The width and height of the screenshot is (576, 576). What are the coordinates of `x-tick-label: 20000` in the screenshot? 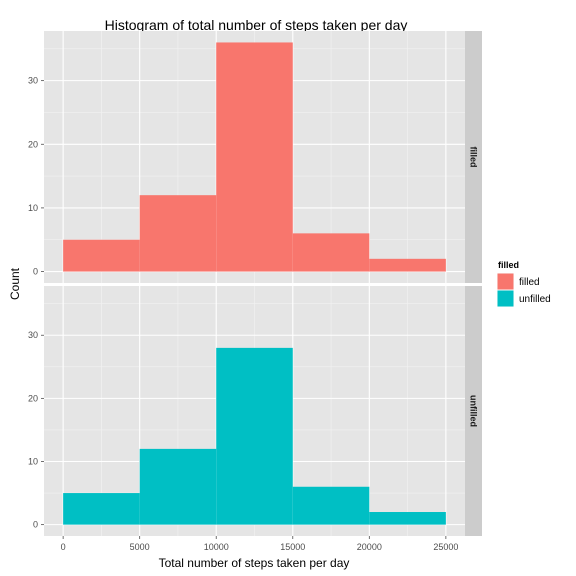 It's located at (369, 547).